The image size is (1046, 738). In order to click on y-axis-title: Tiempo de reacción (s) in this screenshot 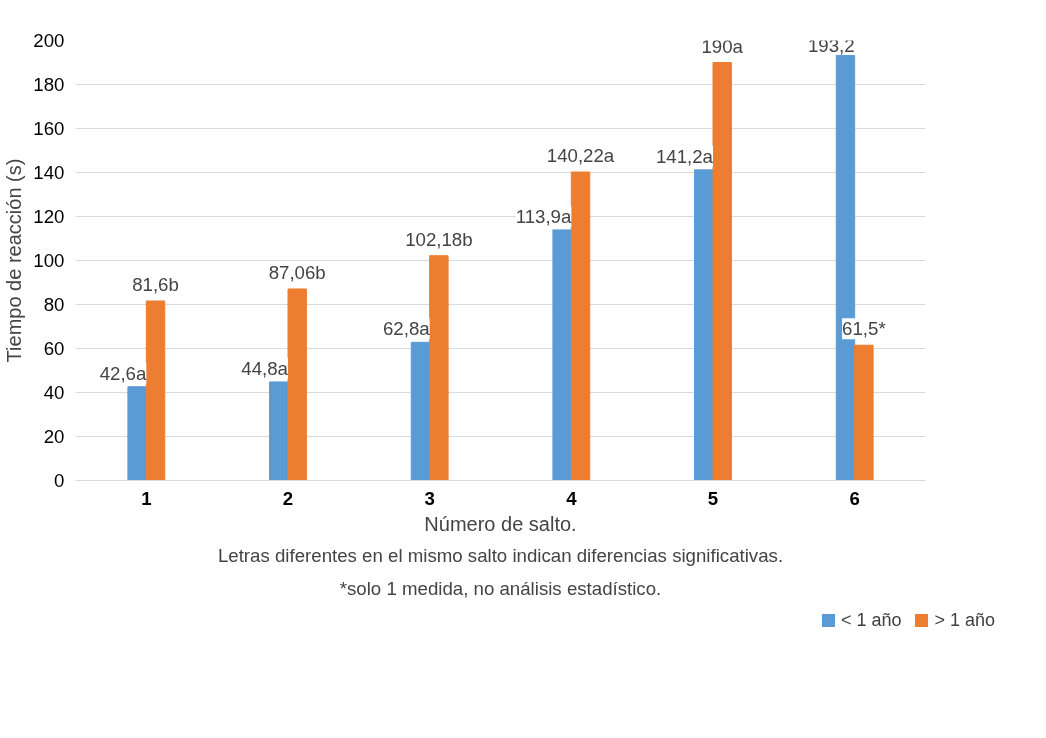, I will do `click(14, 260)`.